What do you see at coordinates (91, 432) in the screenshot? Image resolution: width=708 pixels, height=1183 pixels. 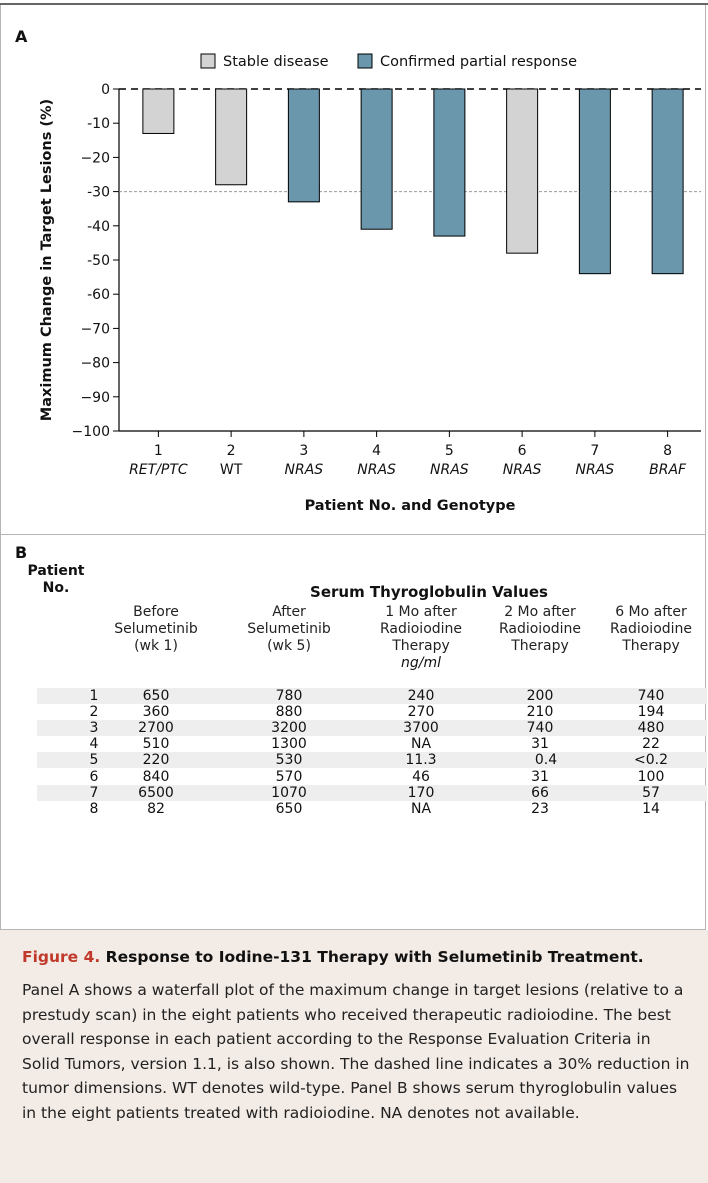 I see `y-tick-label: −100` at bounding box center [91, 432].